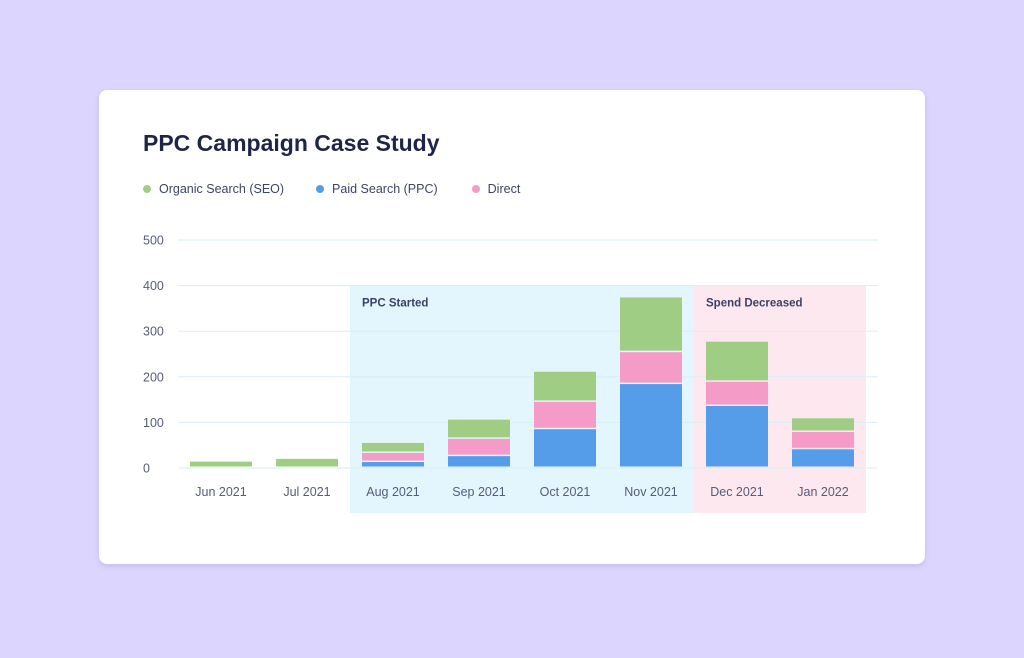 Image resolution: width=1024 pixels, height=658 pixels. What do you see at coordinates (153, 286) in the screenshot?
I see `y-tick-label-400: 400` at bounding box center [153, 286].